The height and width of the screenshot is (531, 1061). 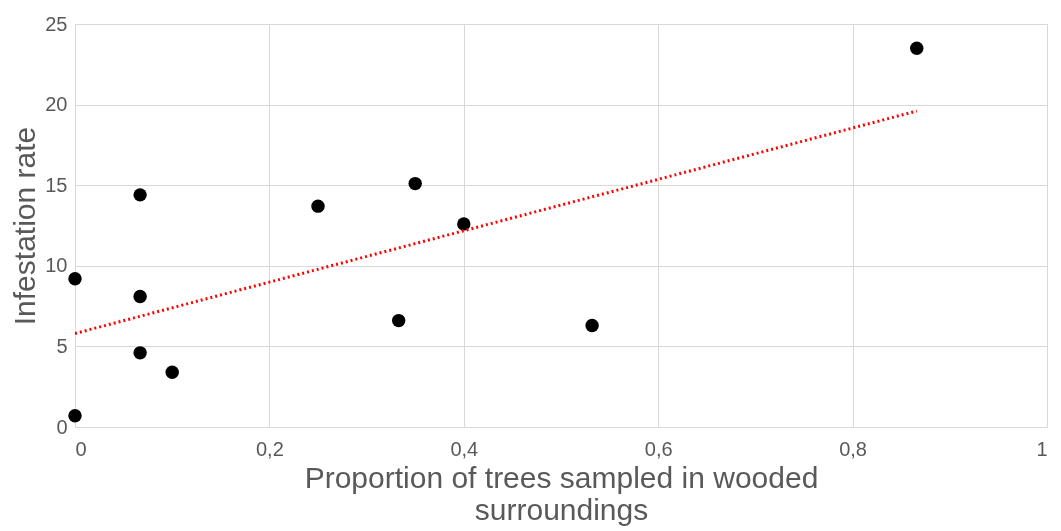 What do you see at coordinates (1042, 448) in the screenshot?
I see `x-tick-label: 1` at bounding box center [1042, 448].